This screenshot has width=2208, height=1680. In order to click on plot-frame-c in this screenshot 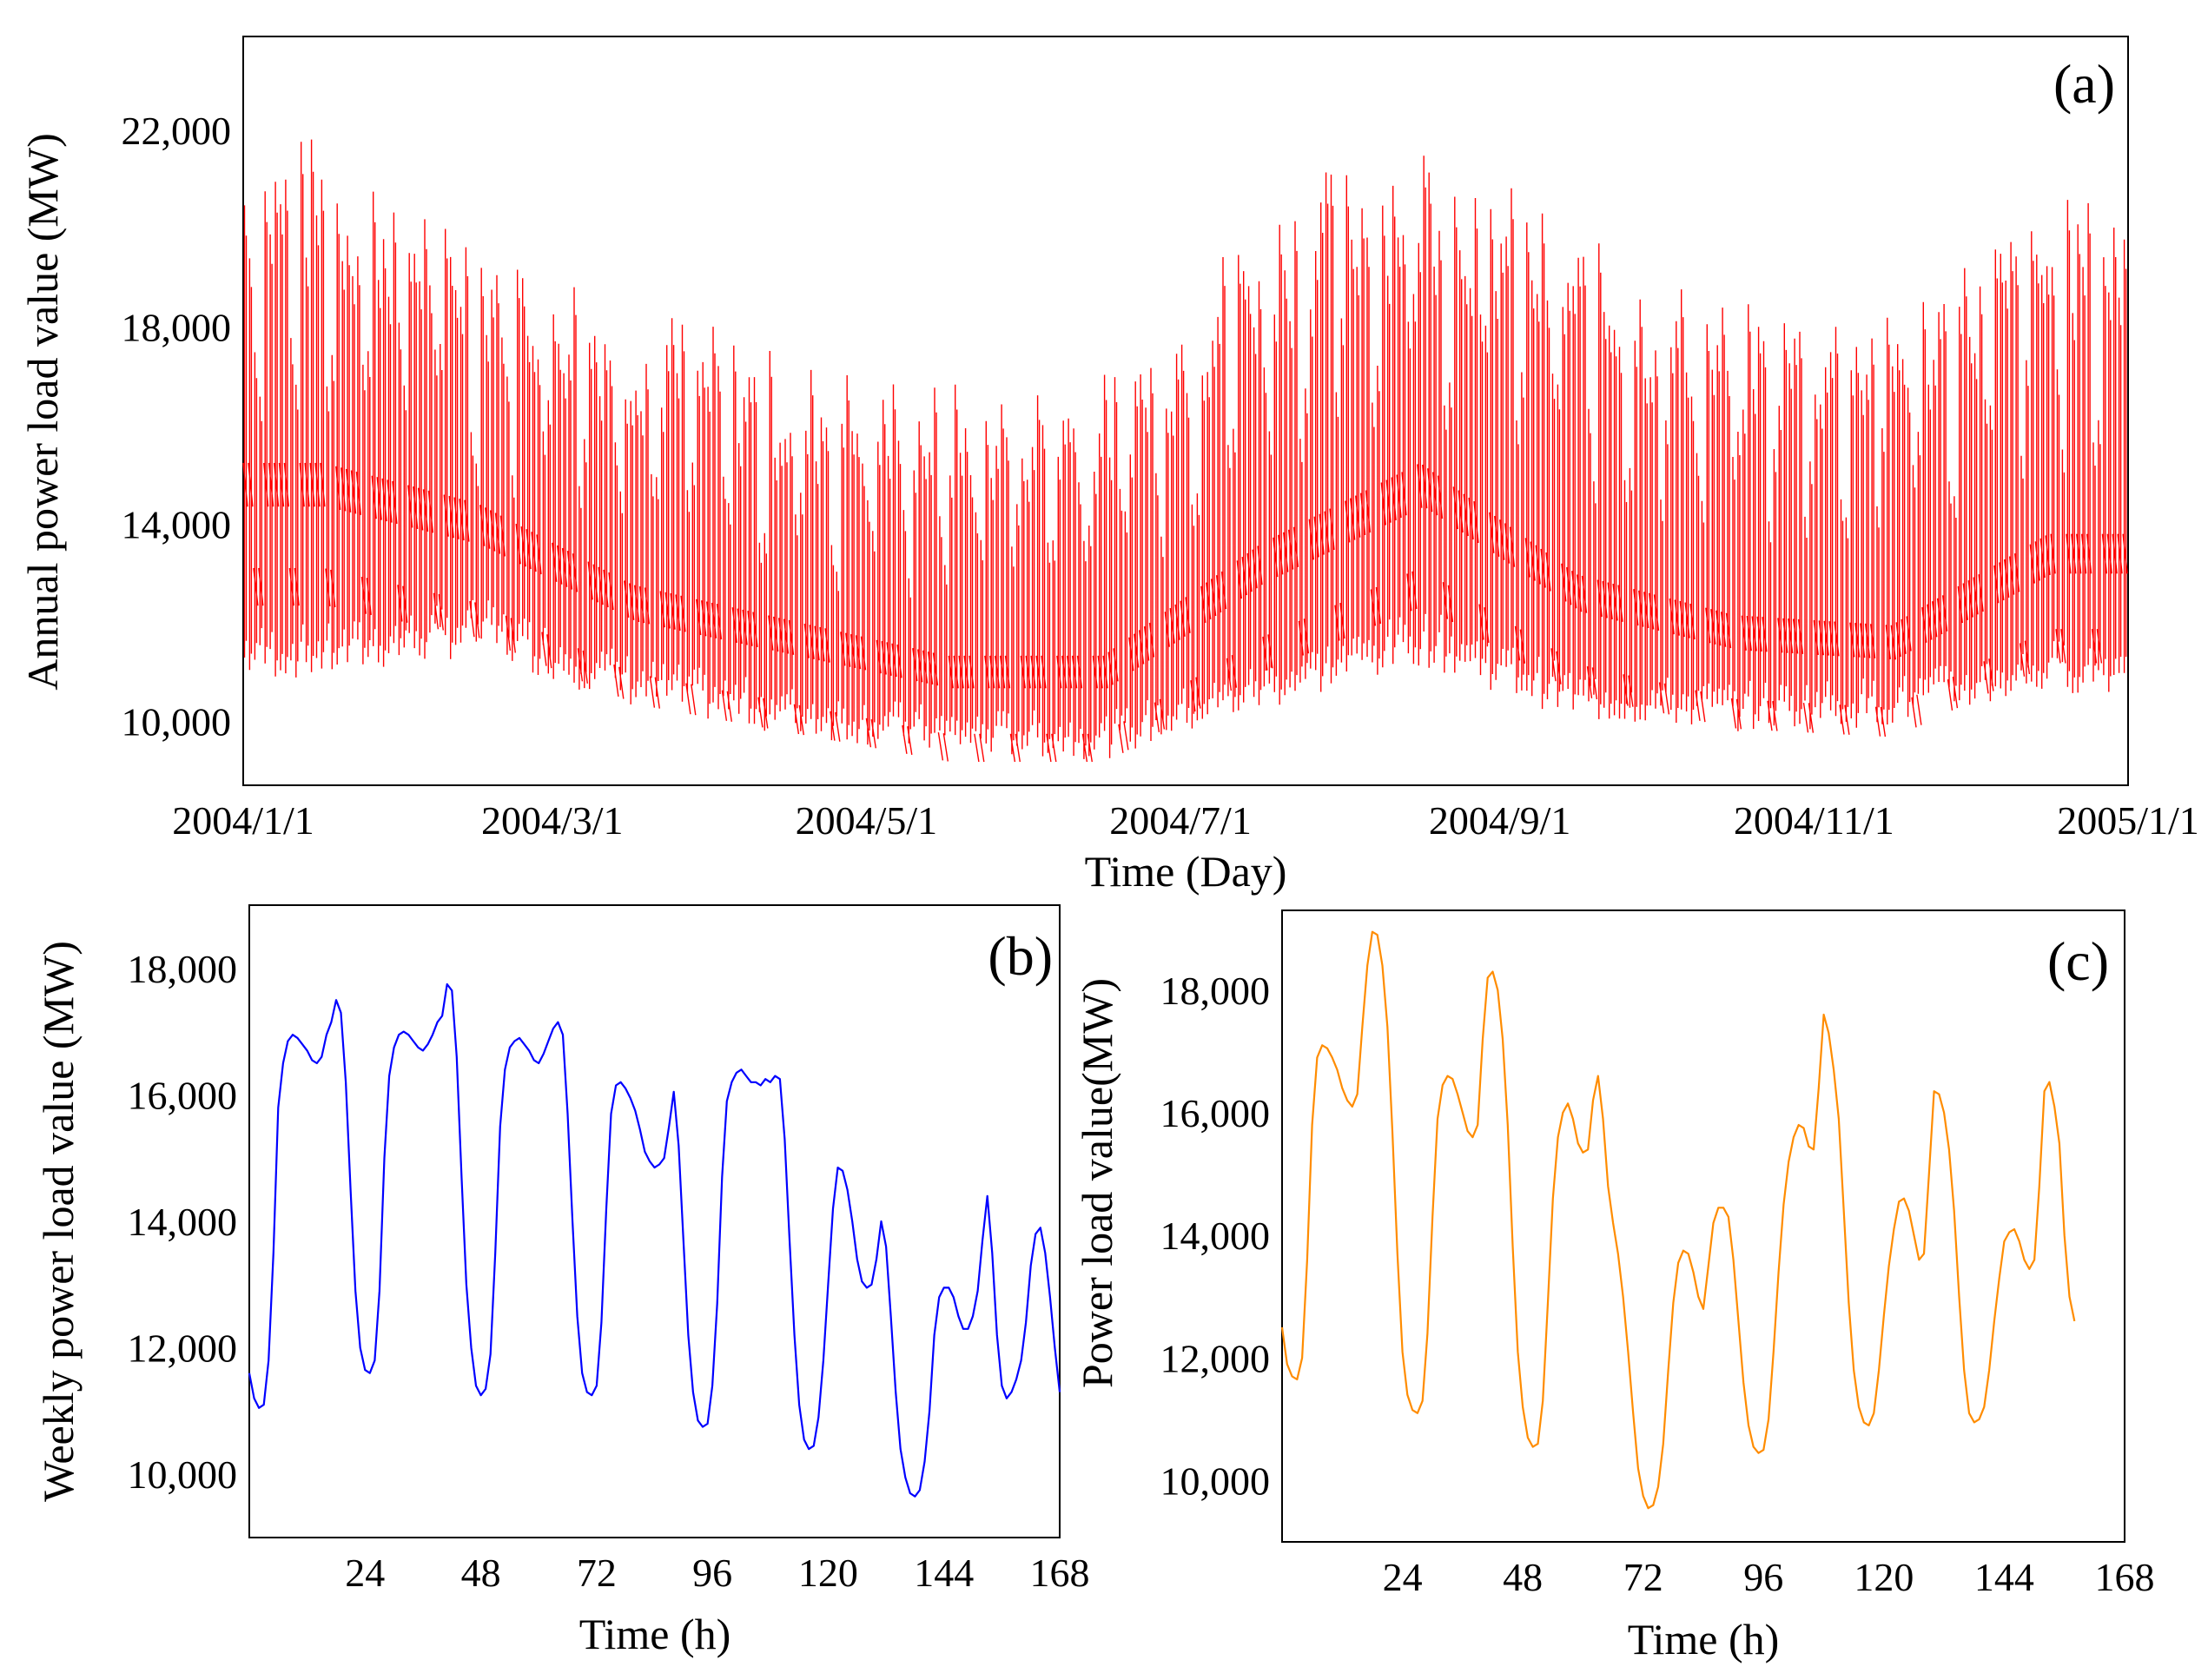, I will do `click(1703, 1226)`.